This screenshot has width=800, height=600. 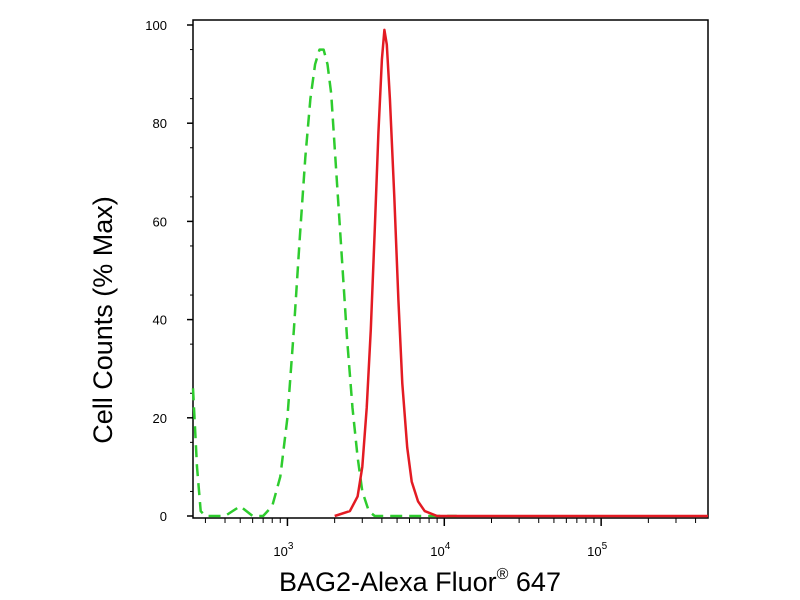 I want to click on x-axis-label-suffix: 647, so click(x=534, y=582).